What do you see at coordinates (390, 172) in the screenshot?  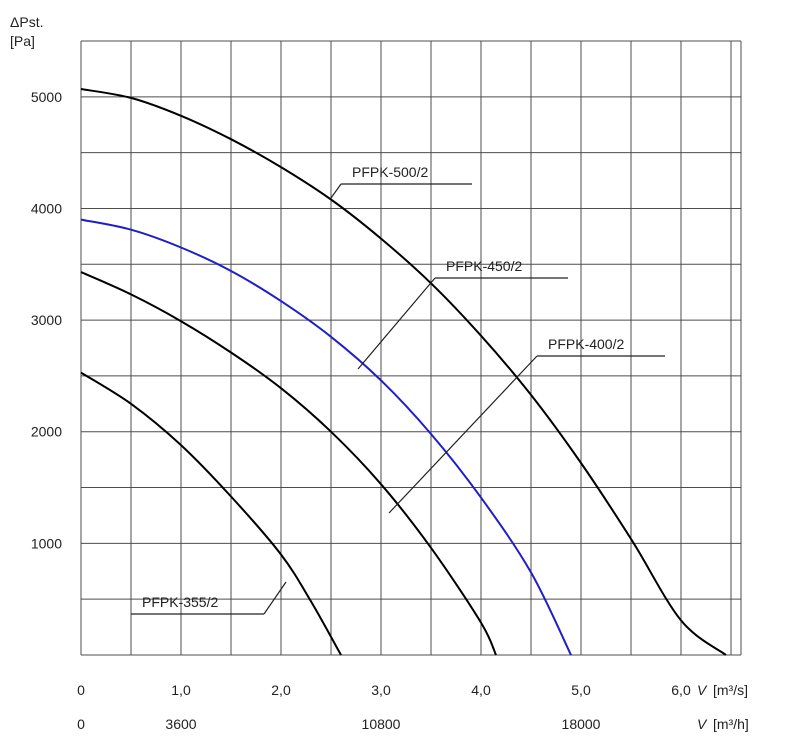 I see `series-label-pfpk-500-2: PFPK-500/2` at bounding box center [390, 172].